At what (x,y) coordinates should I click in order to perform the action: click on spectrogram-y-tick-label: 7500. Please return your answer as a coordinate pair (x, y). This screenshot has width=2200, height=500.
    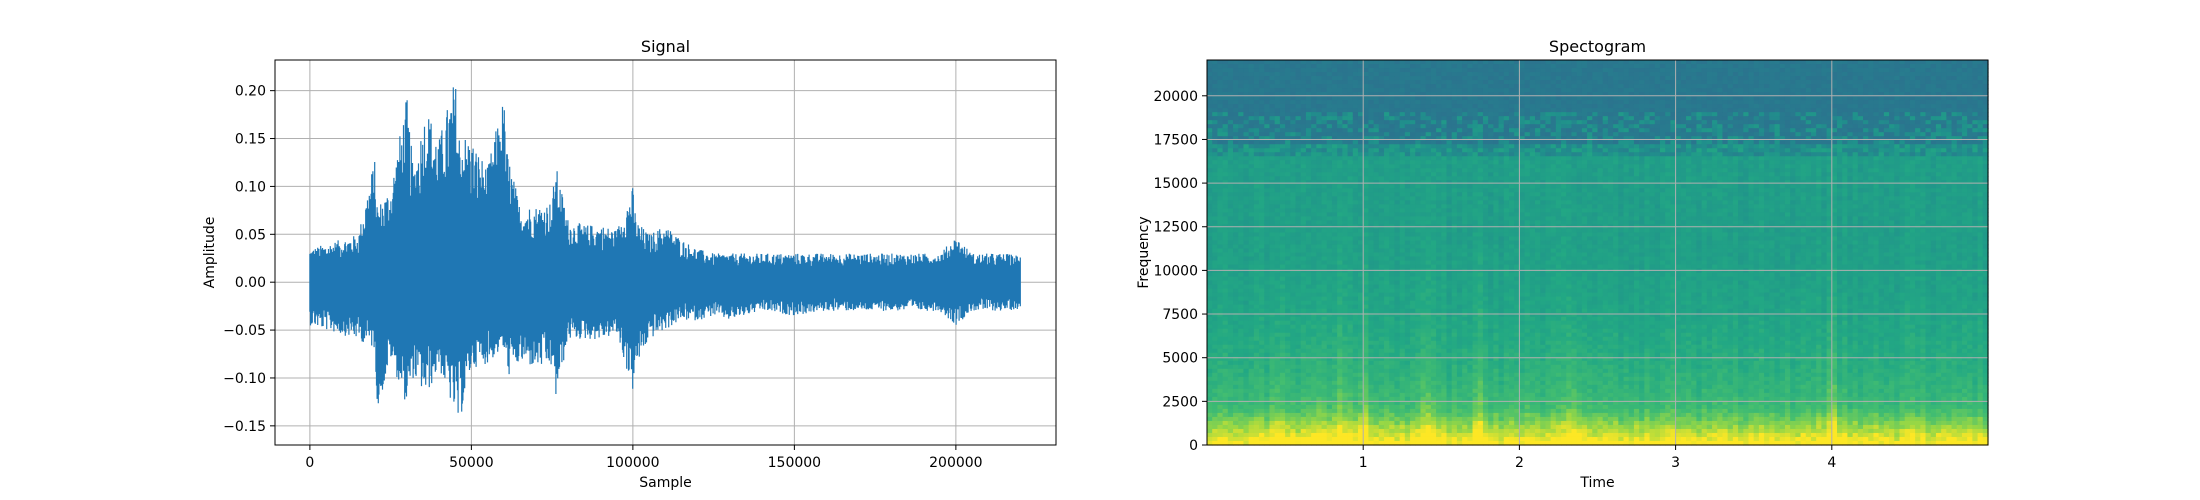
    Looking at the image, I should click on (1180, 315).